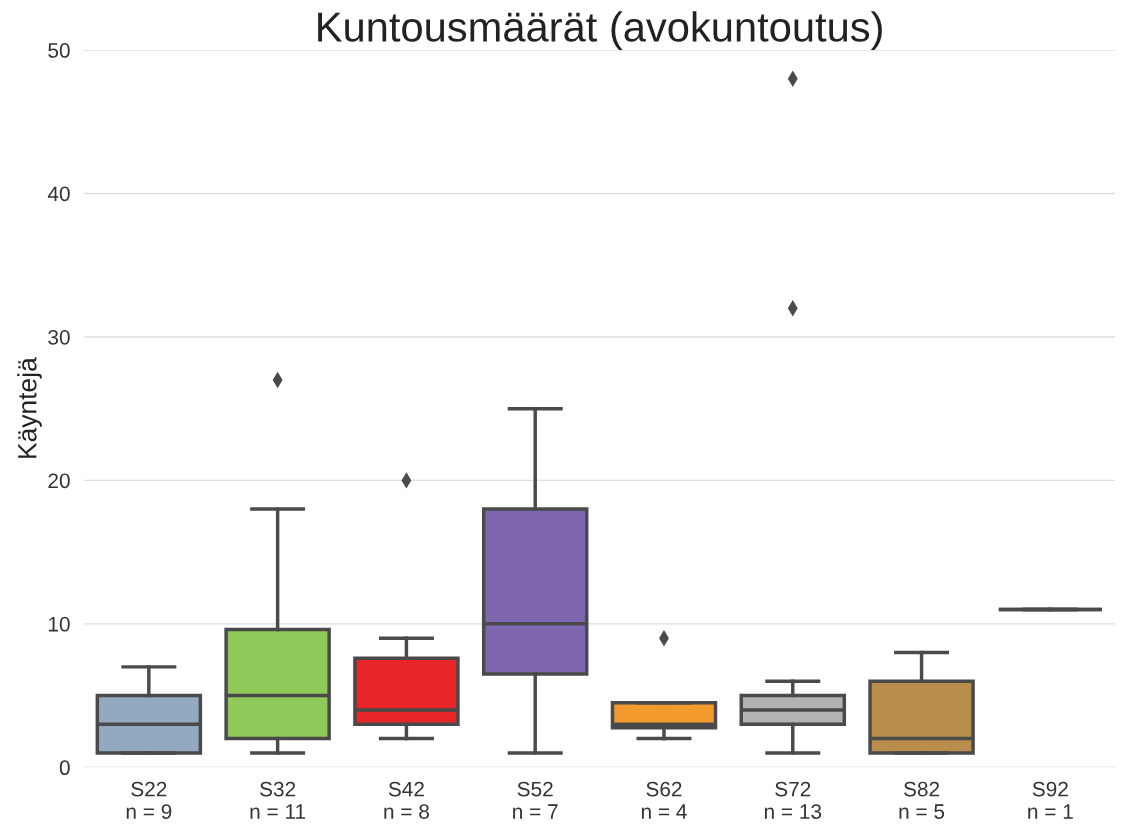  I want to click on y-tick-label: 10, so click(59, 624).